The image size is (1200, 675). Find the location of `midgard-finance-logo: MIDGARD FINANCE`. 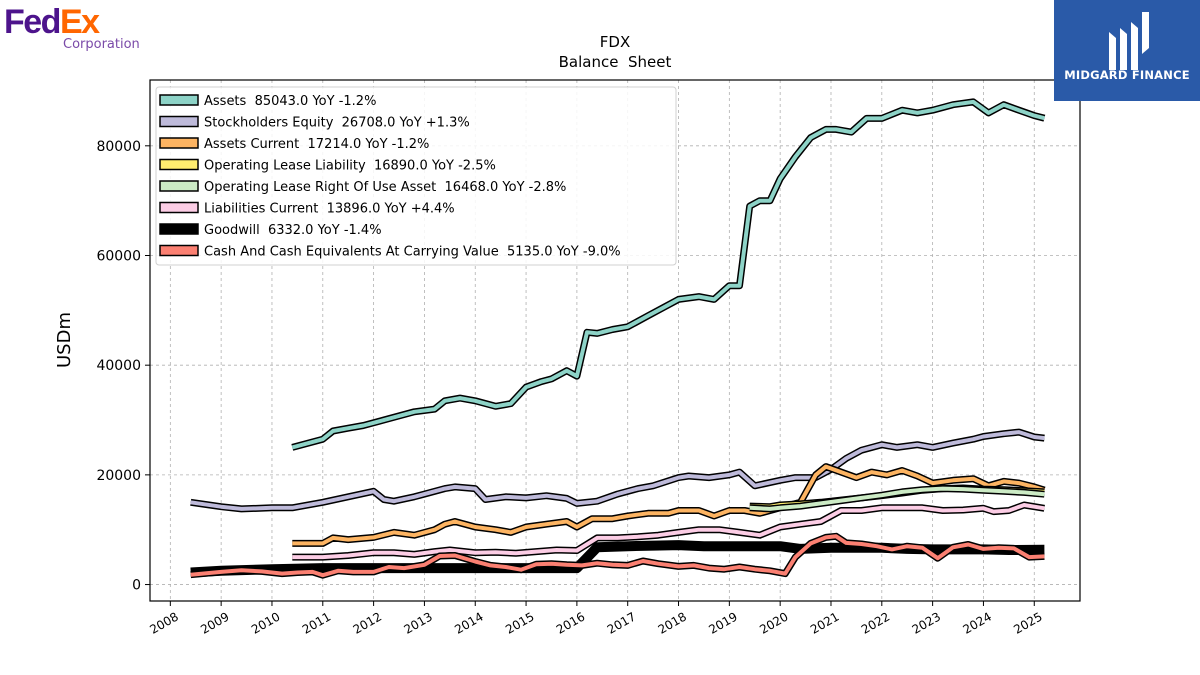

midgard-finance-logo: MIDGARD FINANCE is located at coordinates (1127, 50).